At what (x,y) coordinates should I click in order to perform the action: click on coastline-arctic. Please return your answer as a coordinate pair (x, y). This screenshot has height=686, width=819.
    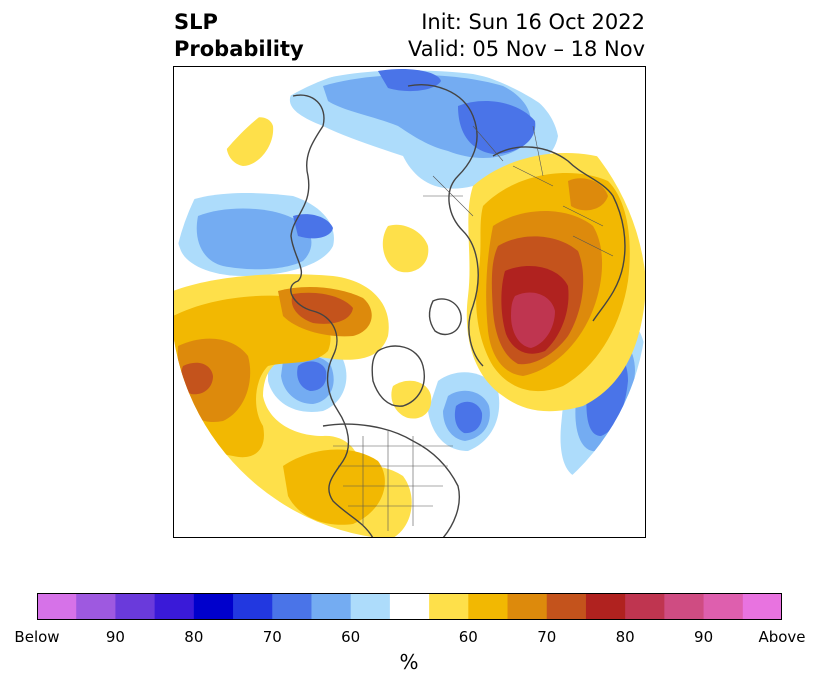
    Looking at the image, I should click on (445, 225).